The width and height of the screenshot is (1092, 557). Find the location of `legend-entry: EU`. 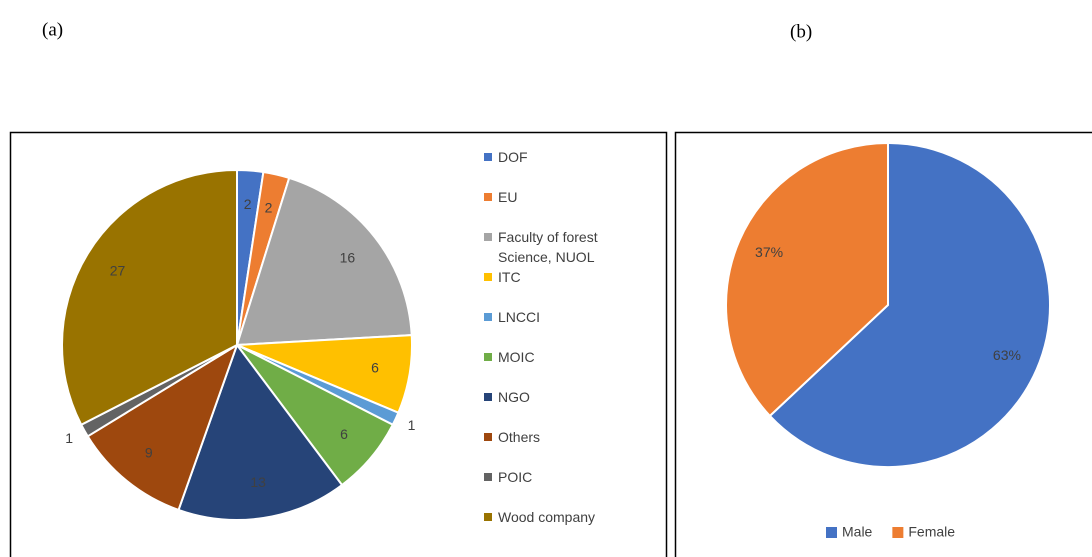

legend-entry: EU is located at coordinates (508, 197).